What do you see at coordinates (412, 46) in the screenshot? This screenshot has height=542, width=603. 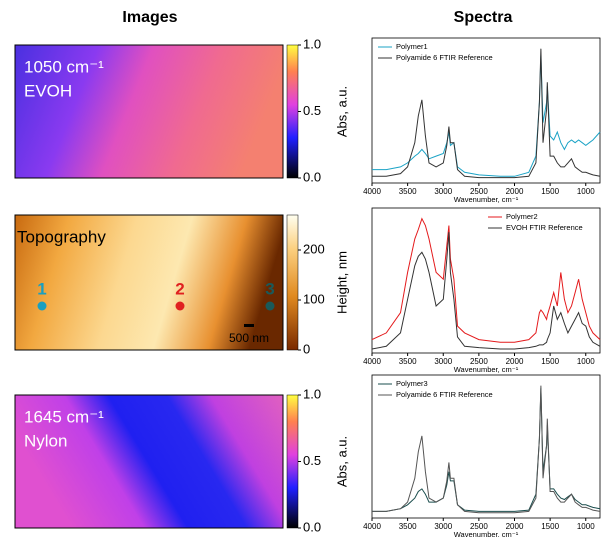 I see `legend-label: Polymer1` at bounding box center [412, 46].